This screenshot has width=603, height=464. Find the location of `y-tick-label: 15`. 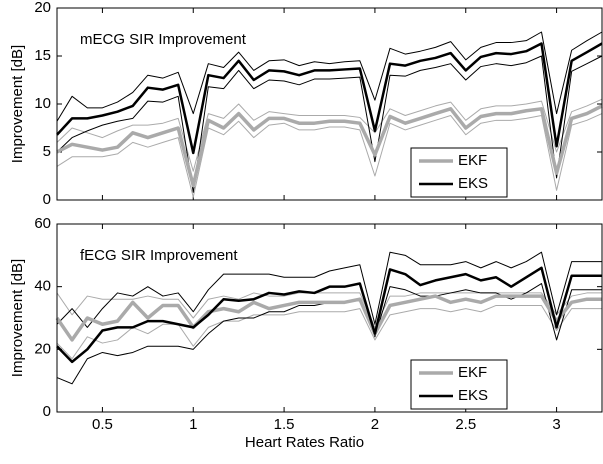

y-tick-label: 15 is located at coordinates (42, 55).